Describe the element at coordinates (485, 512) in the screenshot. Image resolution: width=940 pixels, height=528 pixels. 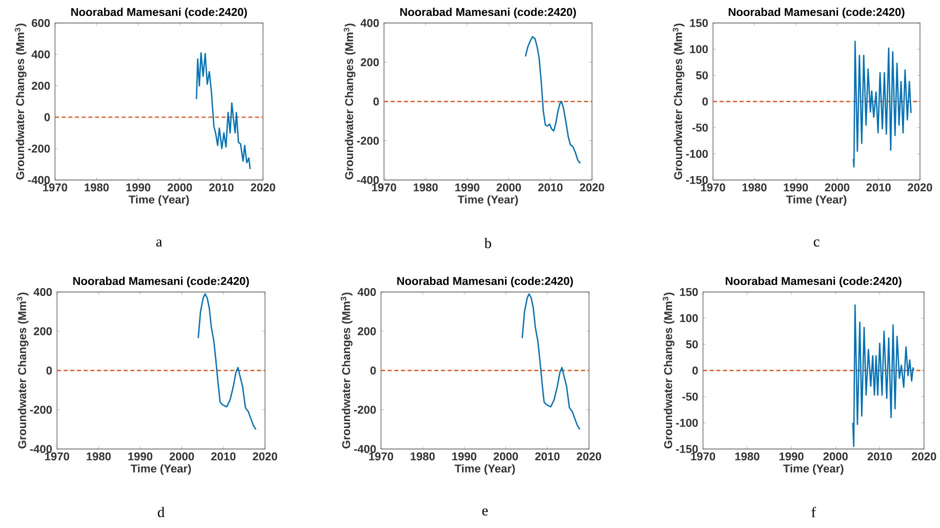
I see `text: e` at that location.